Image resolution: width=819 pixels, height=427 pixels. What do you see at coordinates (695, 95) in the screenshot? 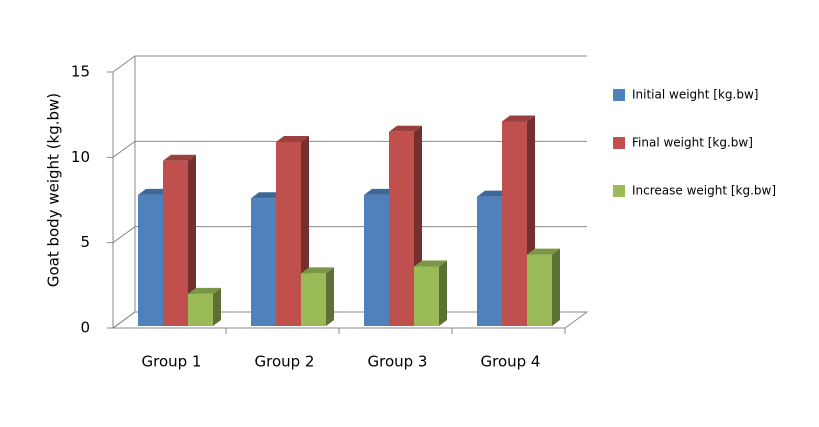
I see `legend-label: Initial weight [kg.bw]` at bounding box center [695, 95].